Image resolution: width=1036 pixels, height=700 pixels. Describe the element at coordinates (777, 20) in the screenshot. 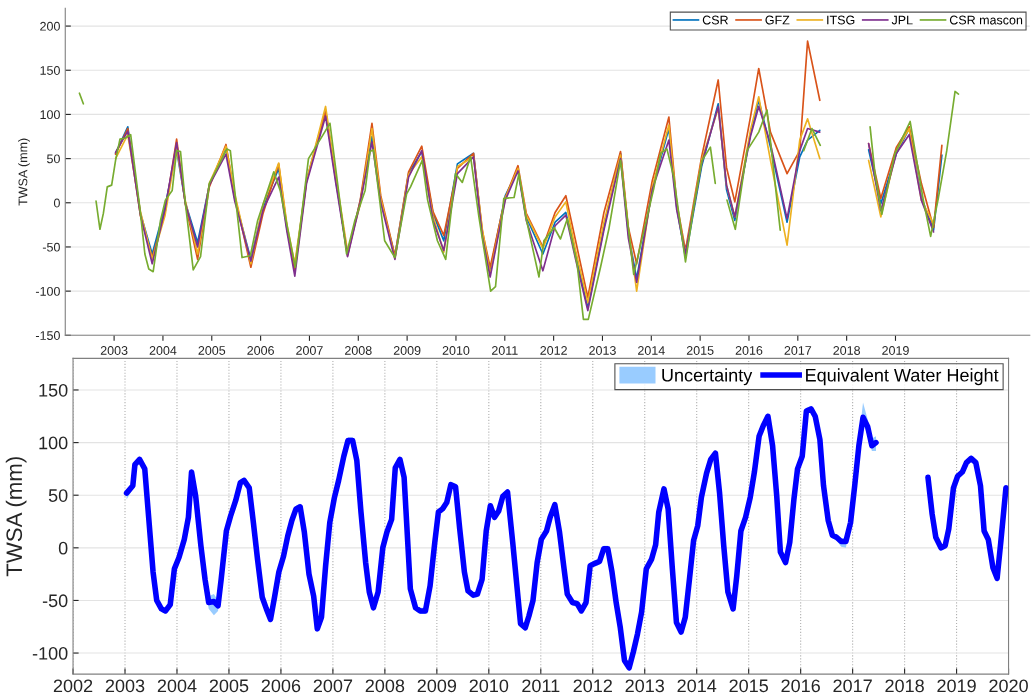

I see `legend-label: GFZ` at that location.